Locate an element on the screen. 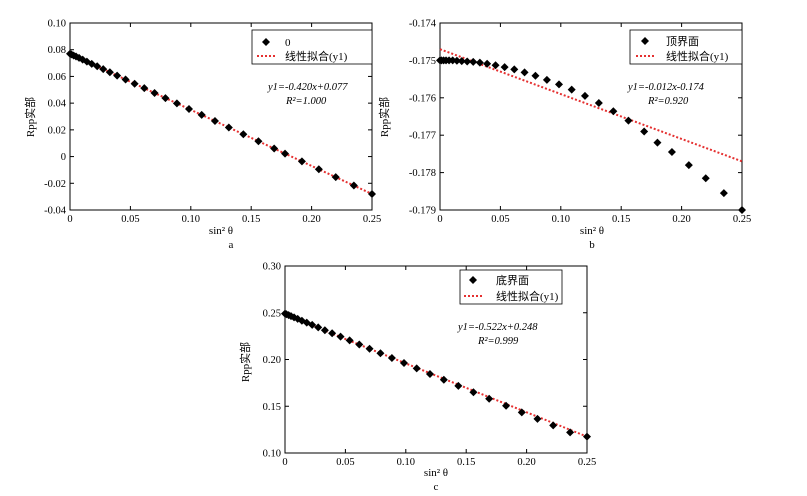 The width and height of the screenshot is (807, 496). y-tick-label: 0.06 is located at coordinates (57, 77).